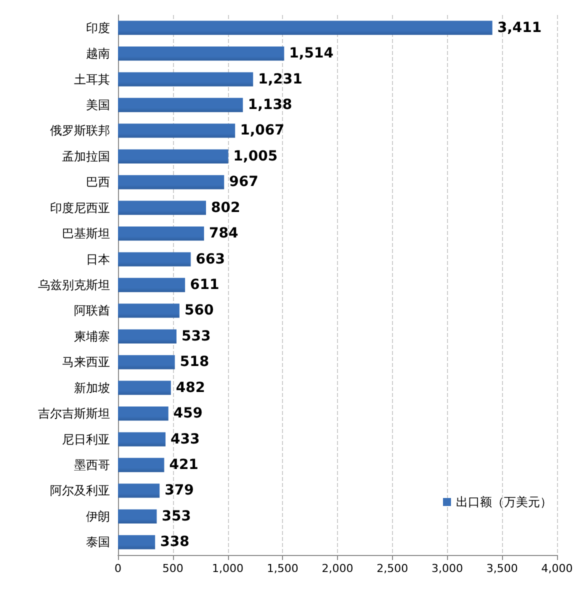 This screenshot has height=593, width=585. I want to click on y-tick-label: 俄罗斯联邦, so click(80, 131).